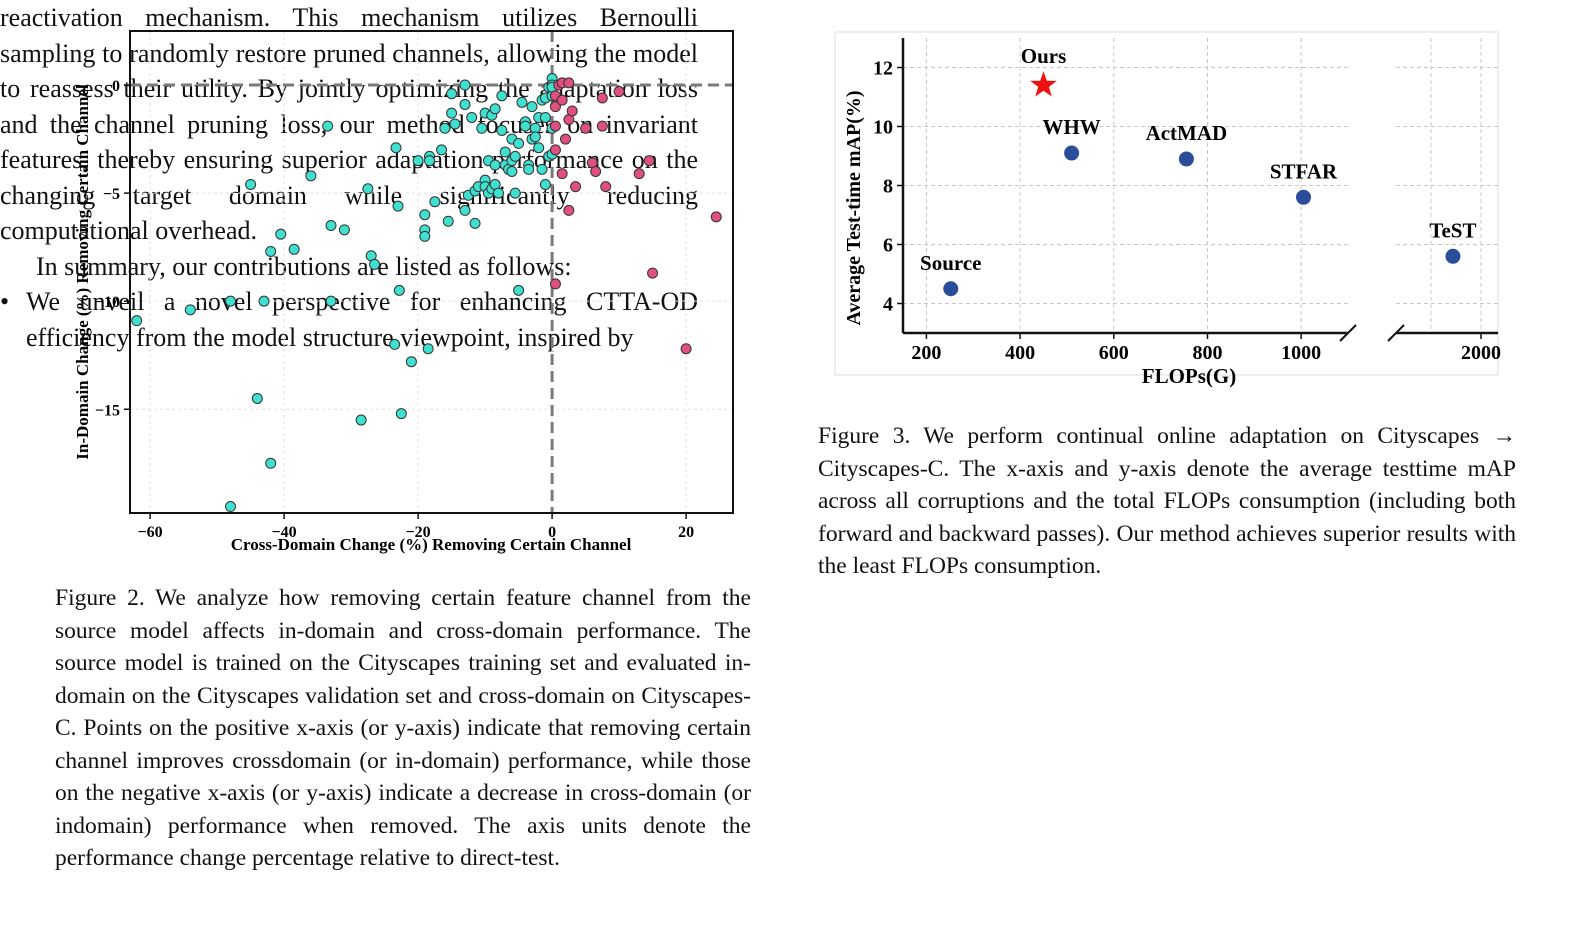 Image resolution: width=1593 pixels, height=949 pixels. I want to click on axis-break-mark, so click(1348, 333).